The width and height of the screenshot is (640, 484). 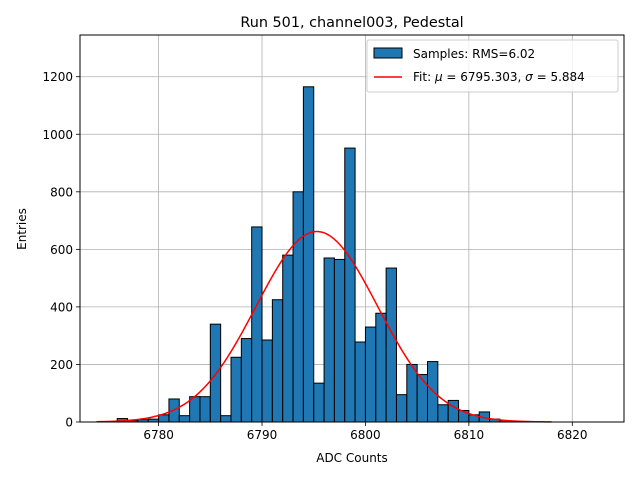 I want to click on x-tick-label: 6800, so click(x=365, y=435).